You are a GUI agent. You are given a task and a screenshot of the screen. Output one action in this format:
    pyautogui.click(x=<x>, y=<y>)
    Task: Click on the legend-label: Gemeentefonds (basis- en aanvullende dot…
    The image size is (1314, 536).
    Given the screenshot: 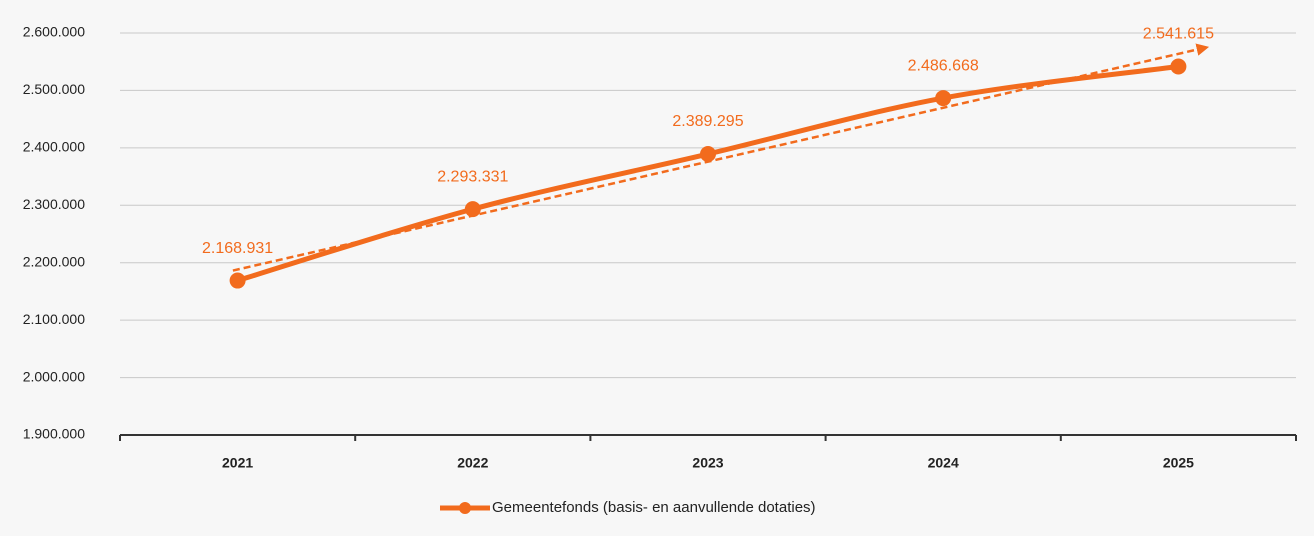 What is the action you would take?
    pyautogui.click(x=654, y=507)
    